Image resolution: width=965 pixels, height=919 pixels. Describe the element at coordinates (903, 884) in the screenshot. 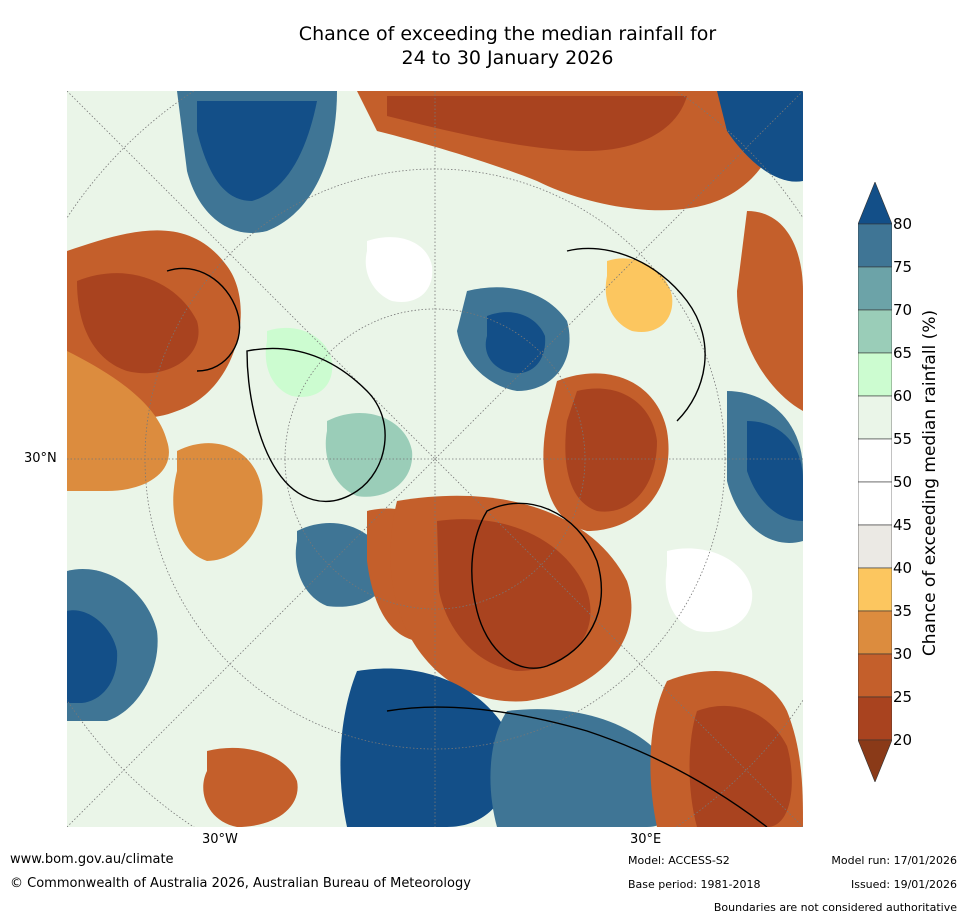

I see `footer-issued: Issued: 19/01/2026` at that location.